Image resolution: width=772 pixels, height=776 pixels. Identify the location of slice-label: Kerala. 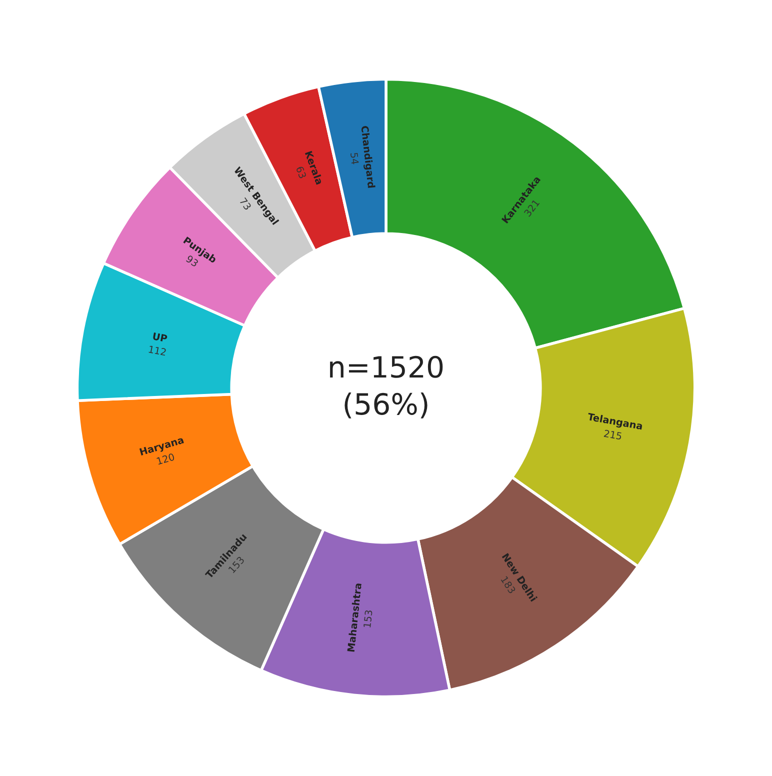
(314, 167).